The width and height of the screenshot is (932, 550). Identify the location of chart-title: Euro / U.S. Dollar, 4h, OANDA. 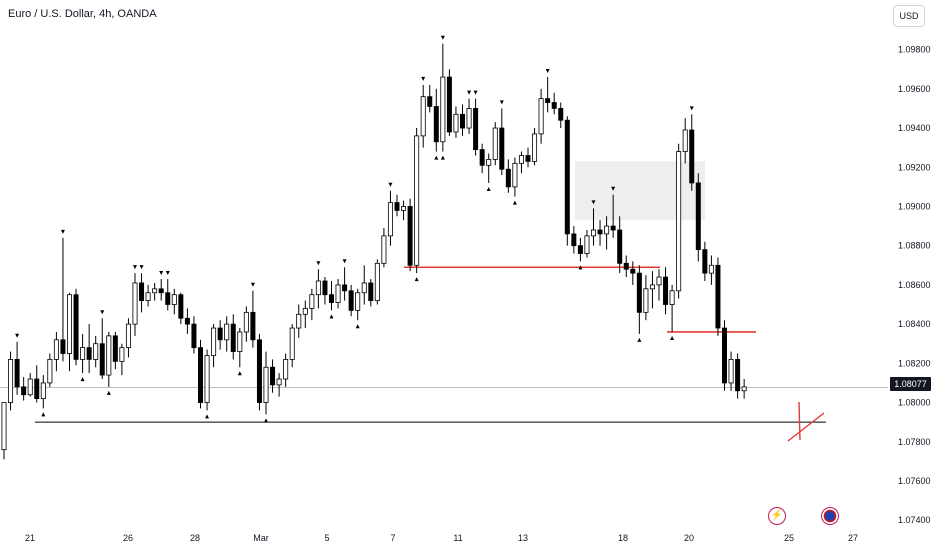
(82, 14).